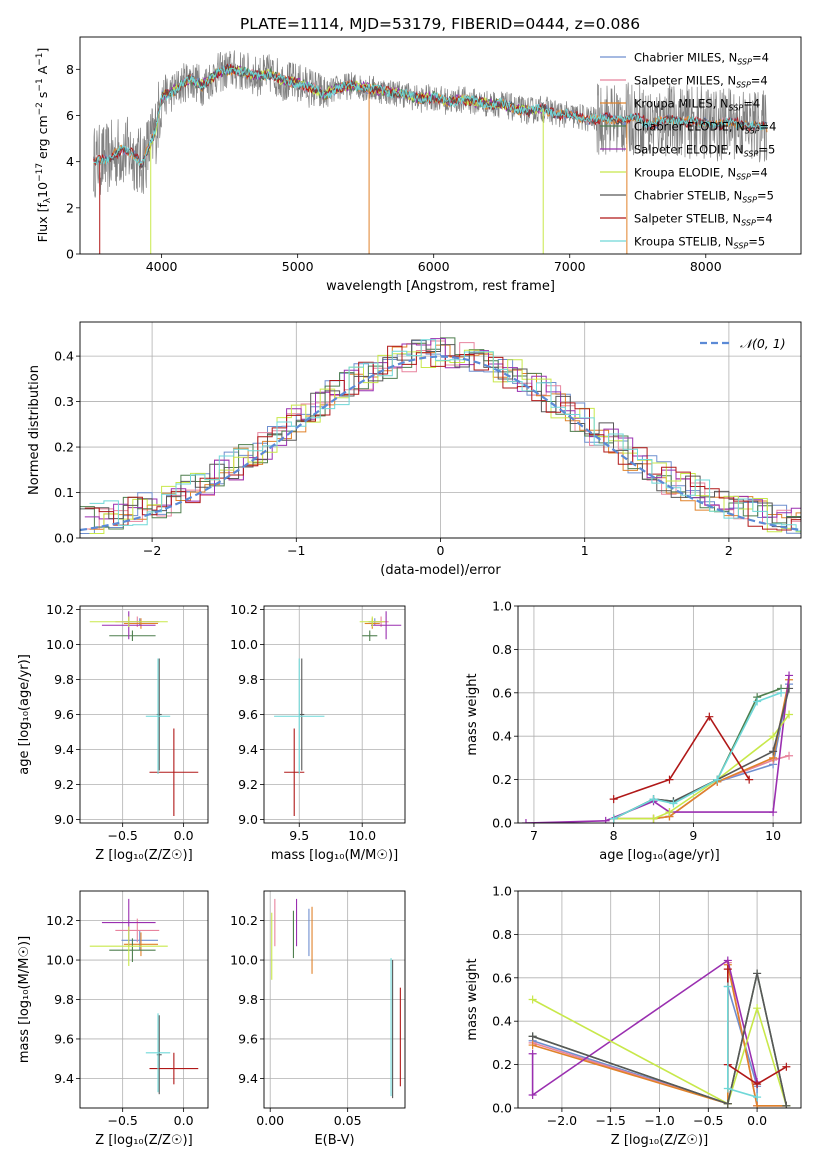 The image size is (819, 1170). Describe the element at coordinates (345, 109) in the screenshot. I see `model-spectrum-kroupa-elodie` at that location.